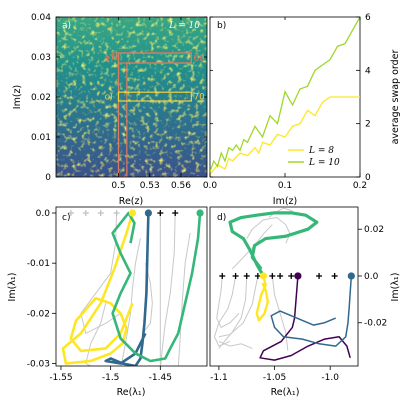  Describe the element at coordinates (314, 157) in the screenshot. I see `panel-b-legend: L = 8 L = 10` at that location.